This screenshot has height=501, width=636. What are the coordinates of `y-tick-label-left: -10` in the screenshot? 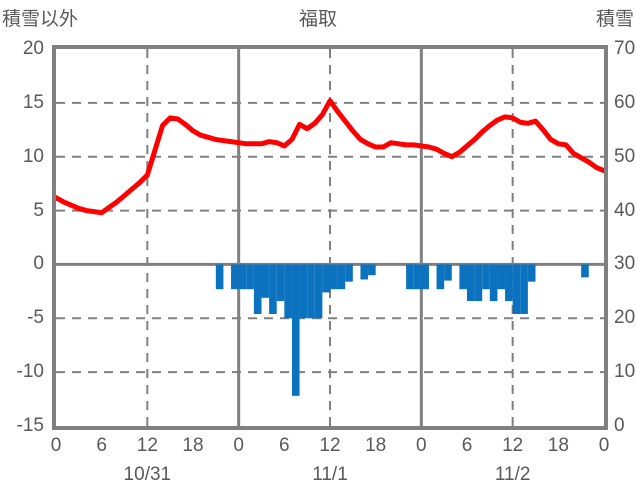 It's located at (30, 372).